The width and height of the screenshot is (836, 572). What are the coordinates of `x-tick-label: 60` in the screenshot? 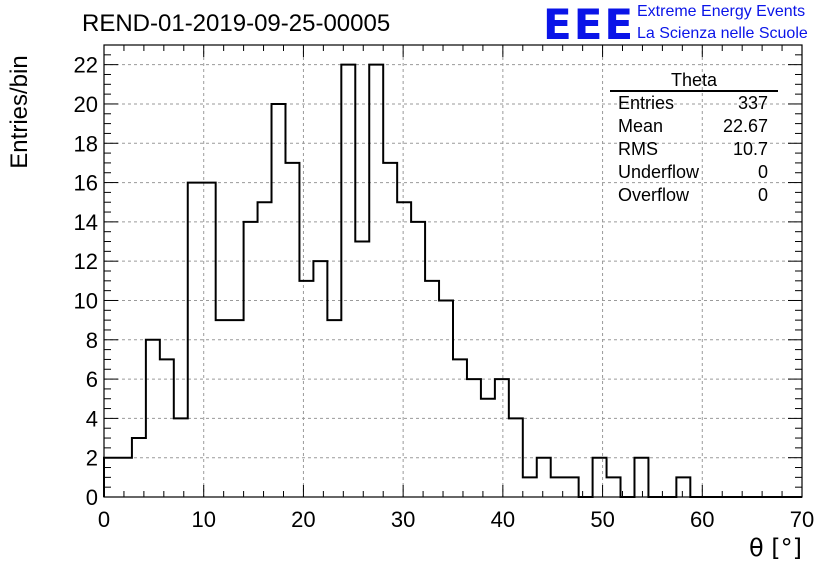 It's located at (702, 519).